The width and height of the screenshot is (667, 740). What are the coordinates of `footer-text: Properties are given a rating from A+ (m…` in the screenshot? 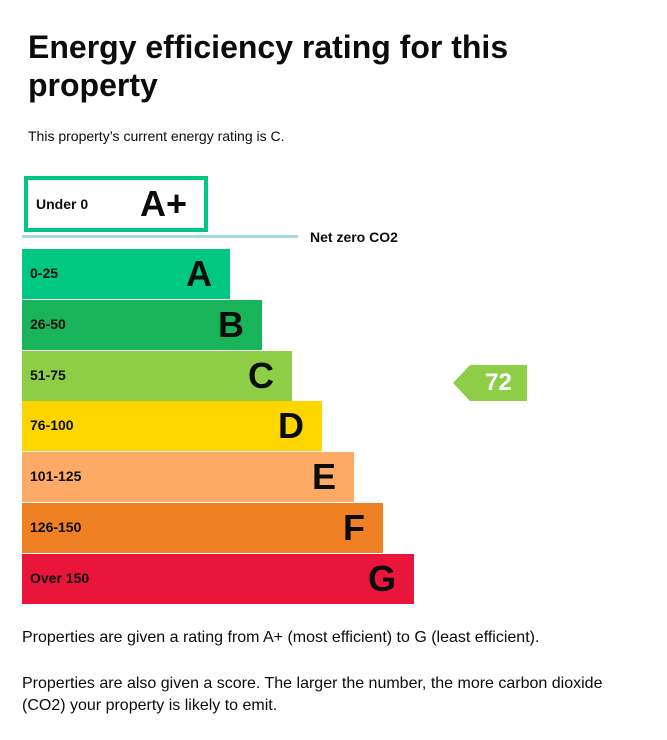 It's located at (281, 637).